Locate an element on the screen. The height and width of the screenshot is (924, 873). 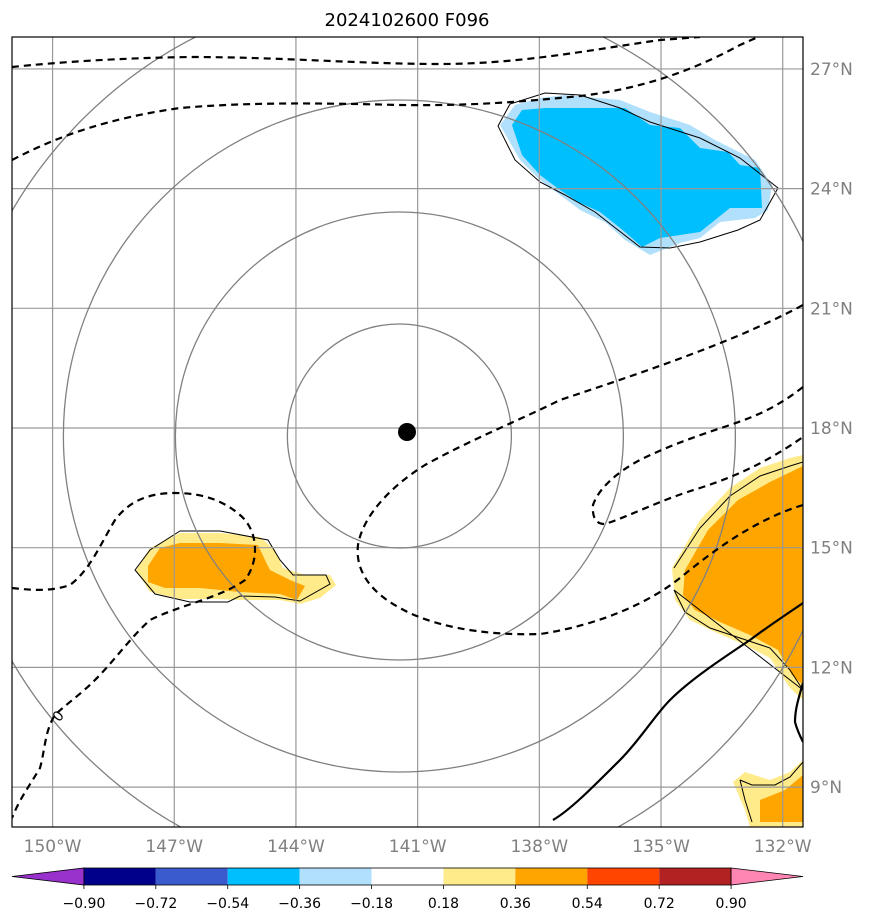
colorbar-extend-max is located at coordinates (767, 876).